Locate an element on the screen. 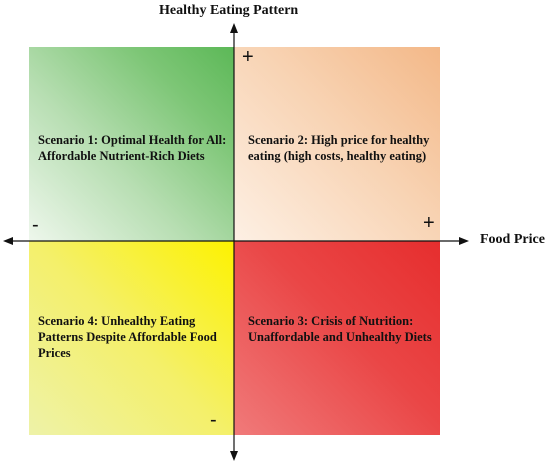 The width and height of the screenshot is (550, 464). y-axis-title: Healthy Eating Pattern is located at coordinates (229, 10).